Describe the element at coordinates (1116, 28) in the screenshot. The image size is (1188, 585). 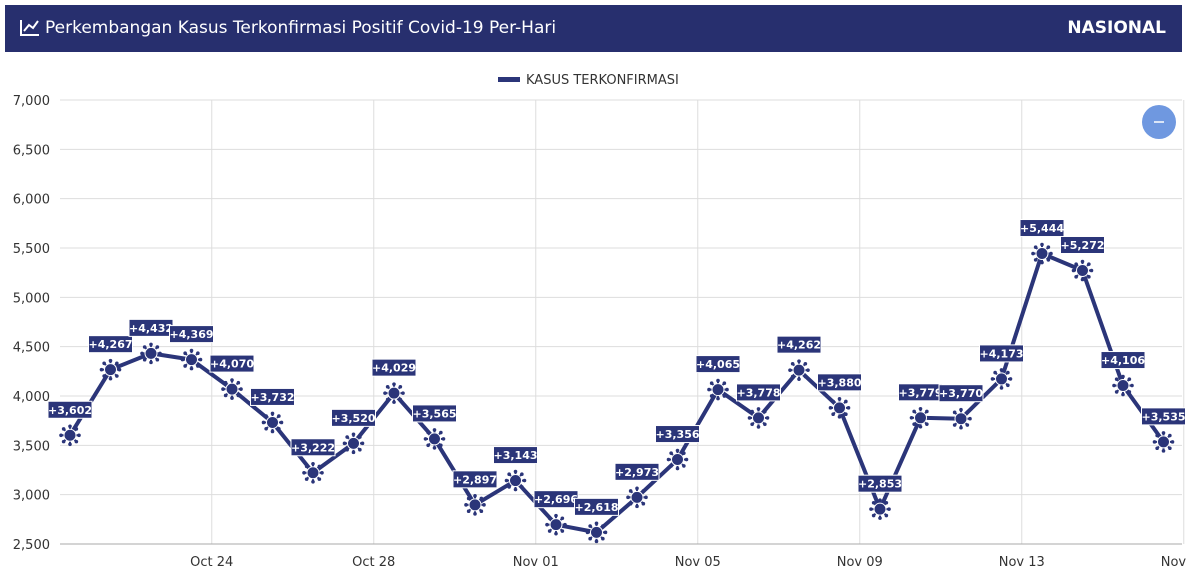
I see `header-scope: NASIONAL` at that location.